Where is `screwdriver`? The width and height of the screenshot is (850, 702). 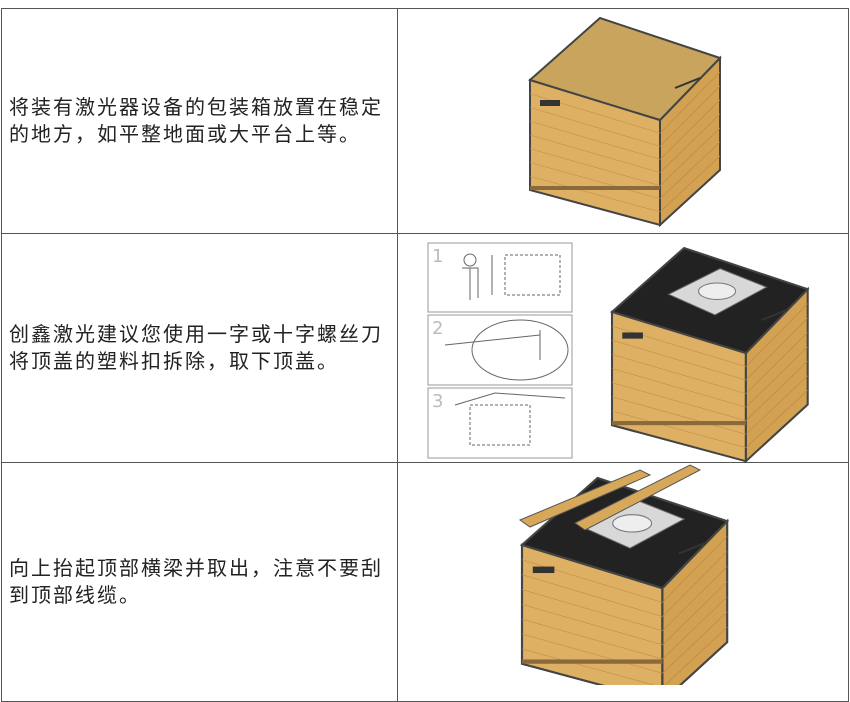 screwdriver is located at coordinates (492, 345).